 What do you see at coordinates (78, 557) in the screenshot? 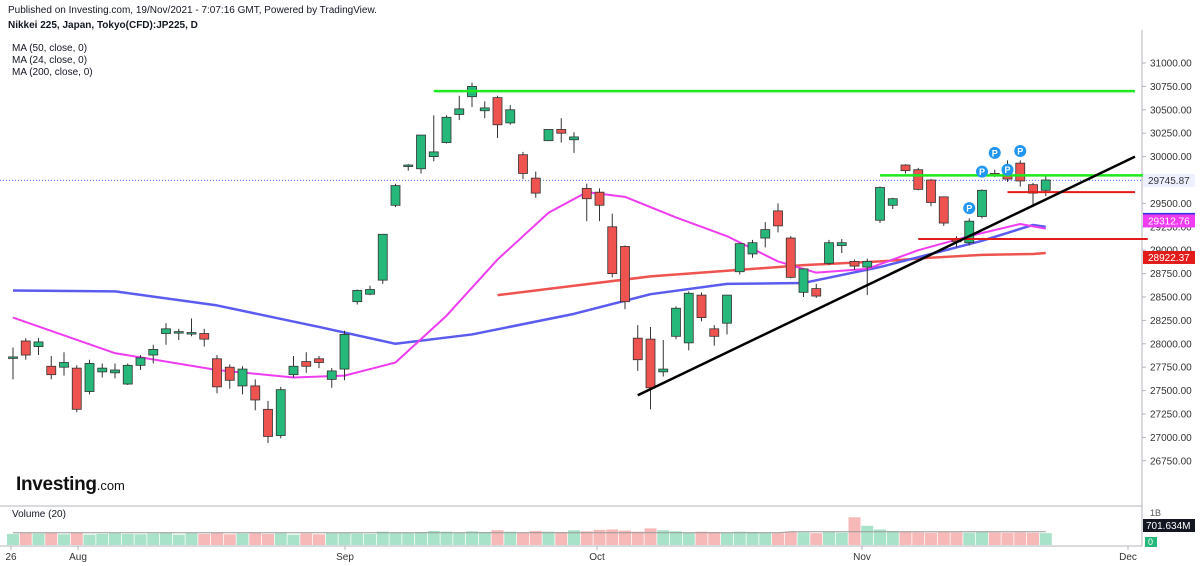
I see `x-tick-label: Aug` at bounding box center [78, 557].